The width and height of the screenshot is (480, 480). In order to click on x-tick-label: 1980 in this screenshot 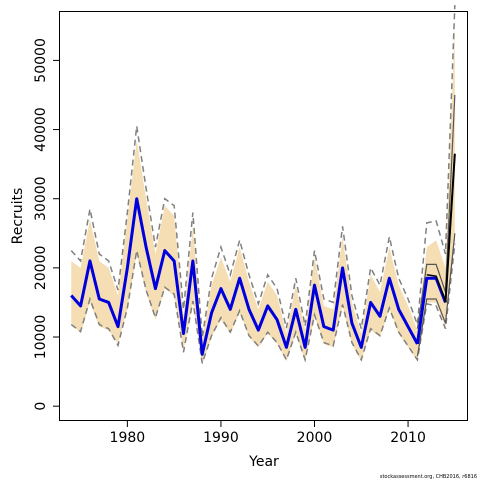, I will do `click(128, 438)`.